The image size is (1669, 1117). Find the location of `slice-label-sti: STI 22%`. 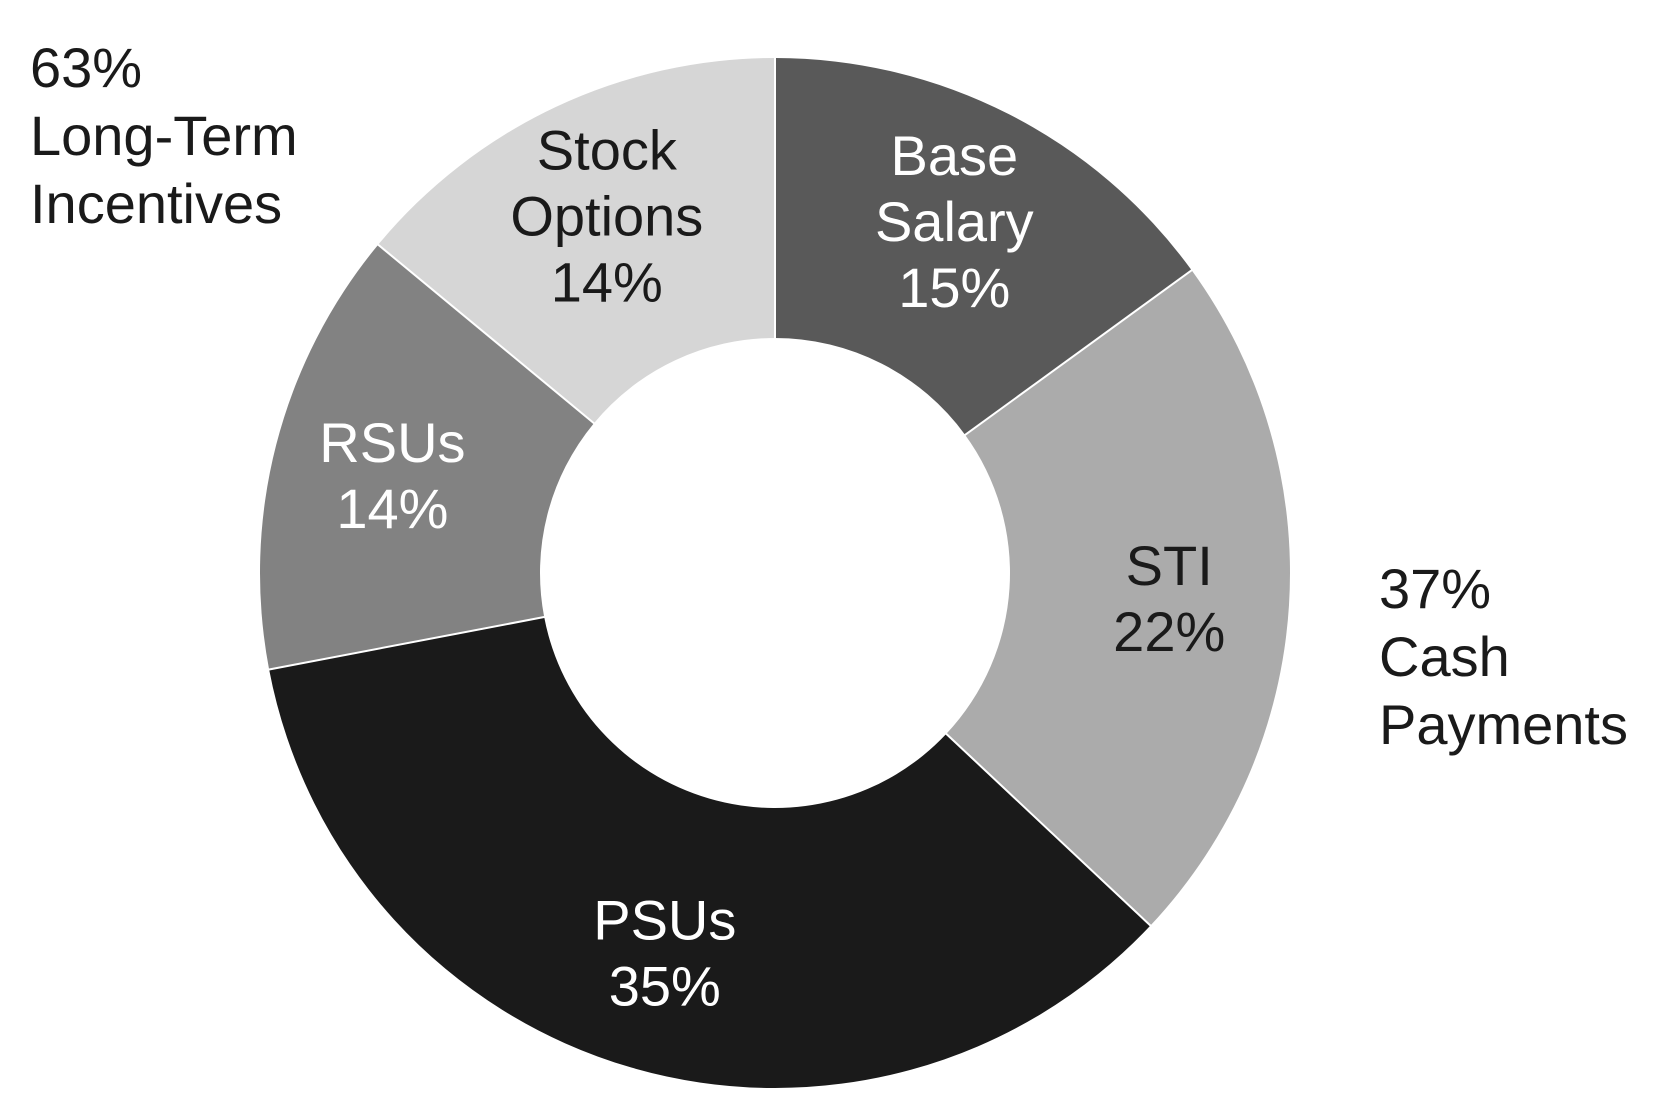

slice-label-sti: STI 22% is located at coordinates (1169, 597).